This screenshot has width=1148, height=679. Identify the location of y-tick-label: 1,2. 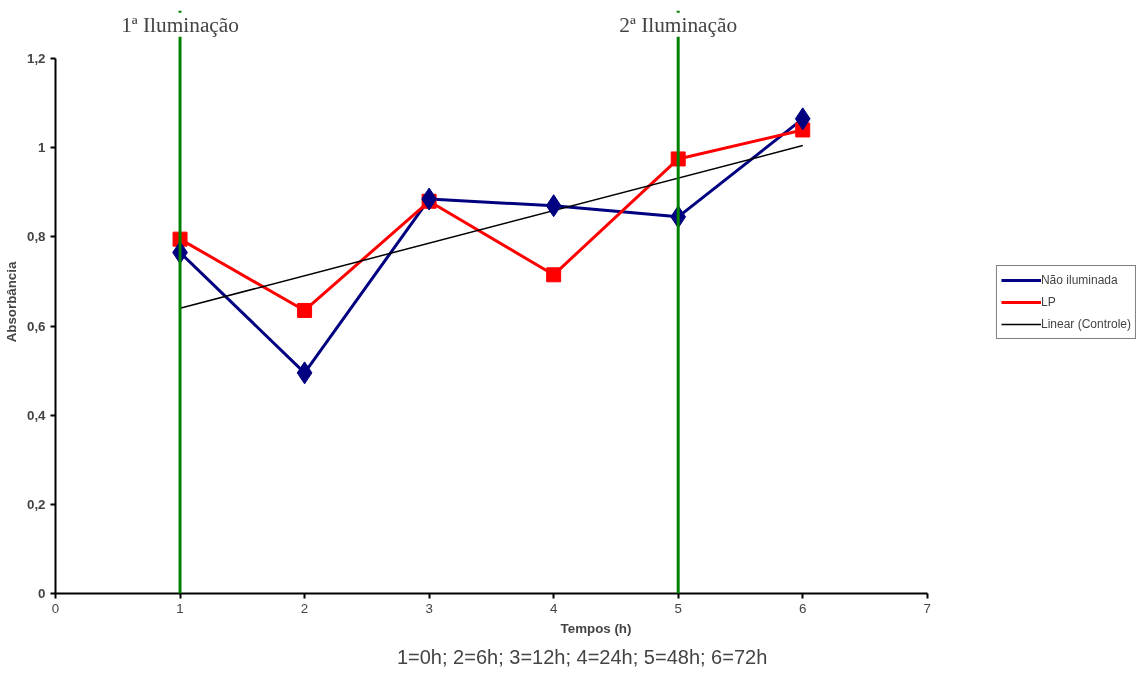
(36, 59).